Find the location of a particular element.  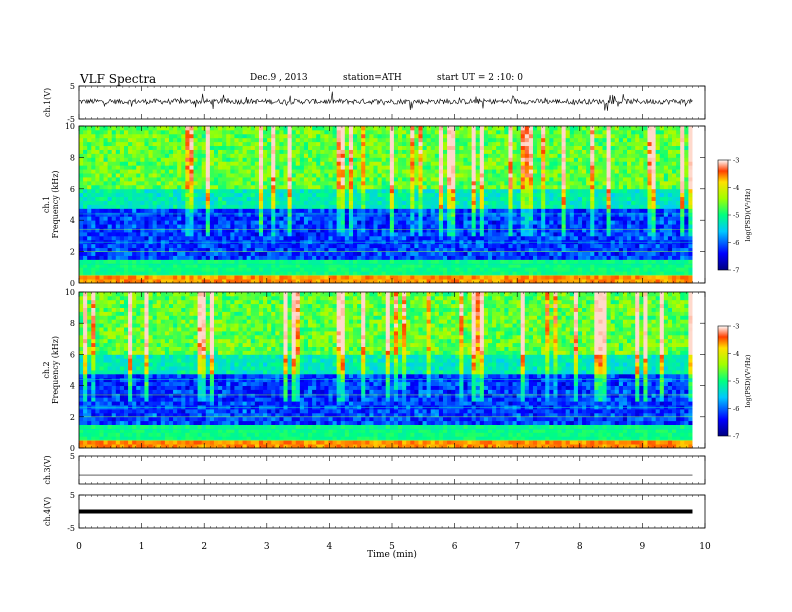

xtick-label: 8 is located at coordinates (580, 547).